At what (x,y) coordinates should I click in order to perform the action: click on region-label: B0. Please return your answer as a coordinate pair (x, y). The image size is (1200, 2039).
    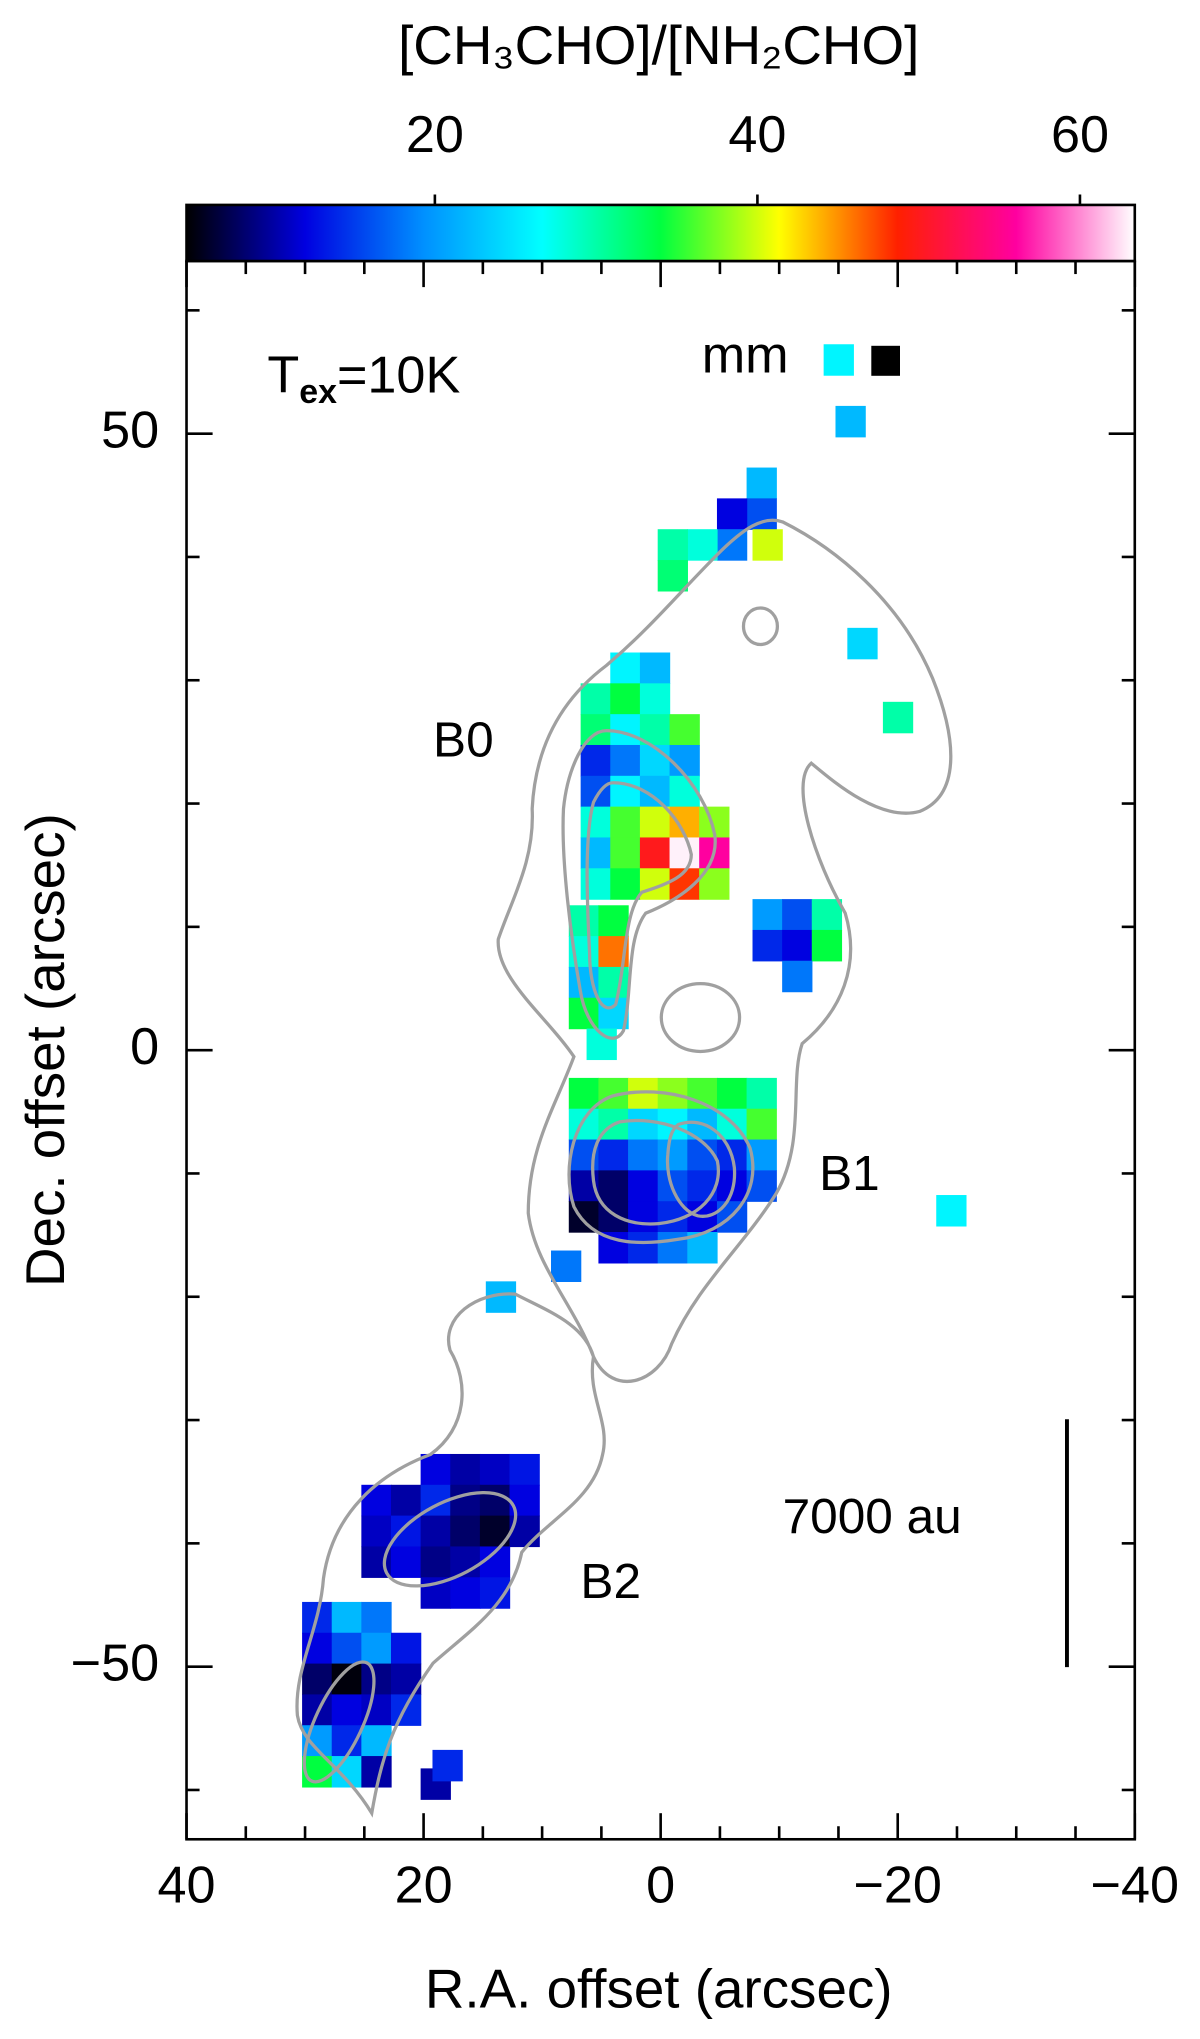
    Looking at the image, I should click on (463, 740).